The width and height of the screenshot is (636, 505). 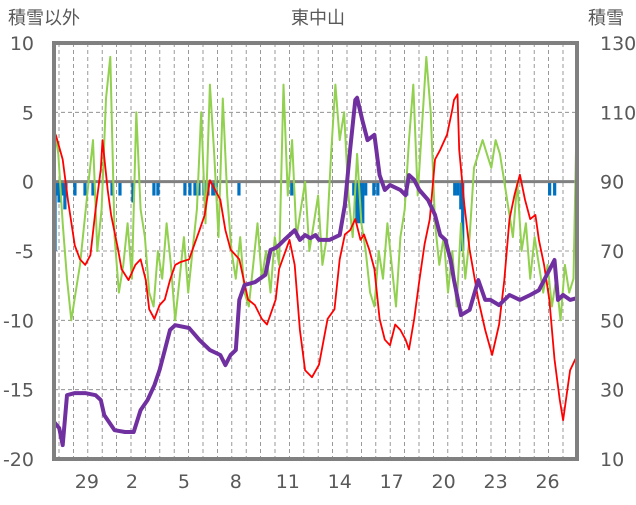 I want to click on right-tick-label: 90, so click(x=612, y=183).